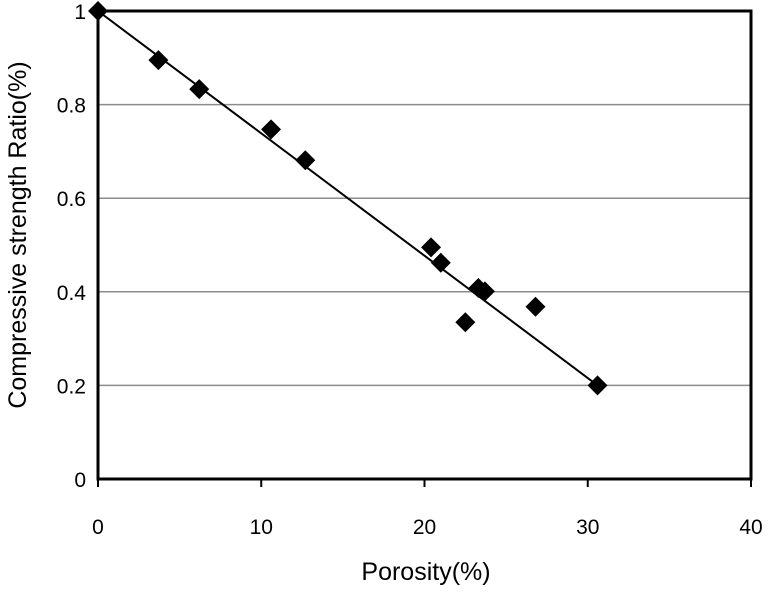 Image resolution: width=768 pixels, height=595 pixels. What do you see at coordinates (71, 106) in the screenshot?
I see `y-tick-label: 0.8` at bounding box center [71, 106].